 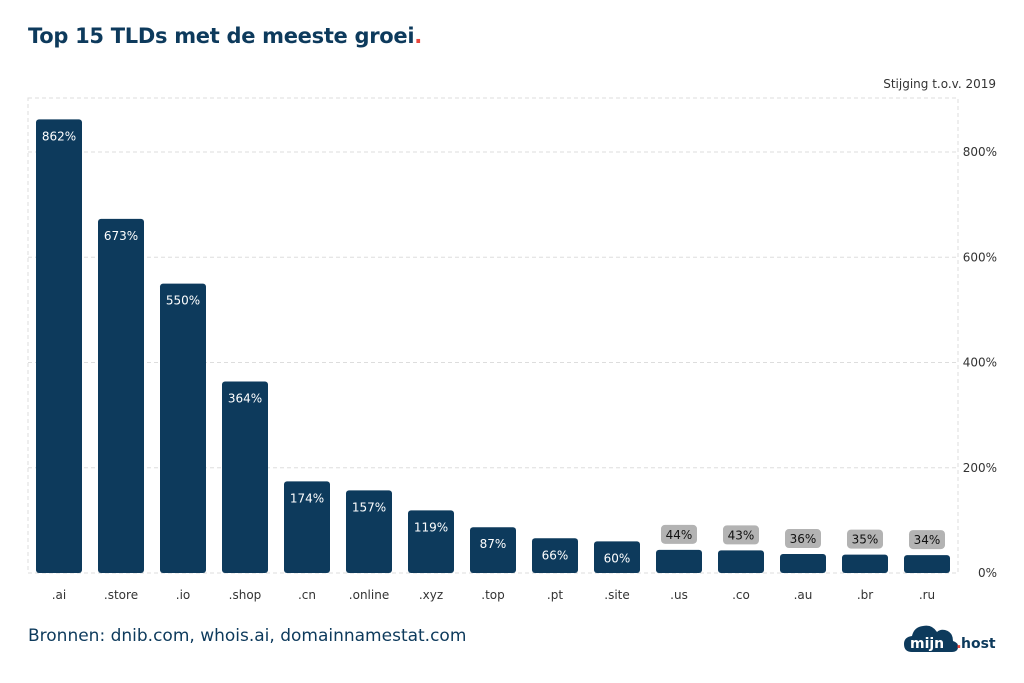 I want to click on x-tick-label: .xyz, so click(x=431, y=595).